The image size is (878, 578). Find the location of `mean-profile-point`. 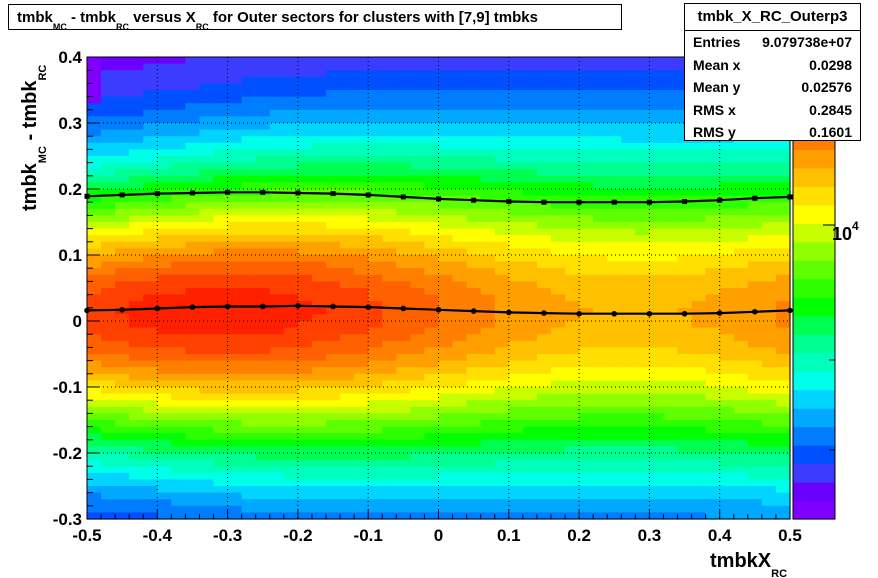

mean-profile-point is located at coordinates (262, 306).